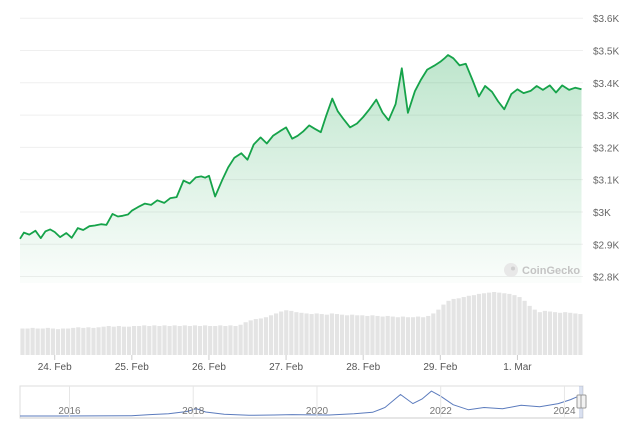 This screenshot has width=643, height=435. I want to click on navigator-tick-label: 2020, so click(317, 411).